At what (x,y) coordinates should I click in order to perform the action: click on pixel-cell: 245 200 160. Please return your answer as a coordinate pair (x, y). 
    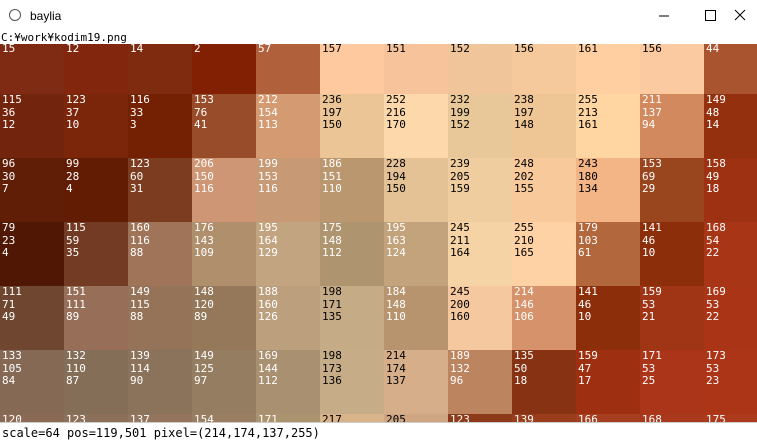
    Looking at the image, I should click on (480, 317).